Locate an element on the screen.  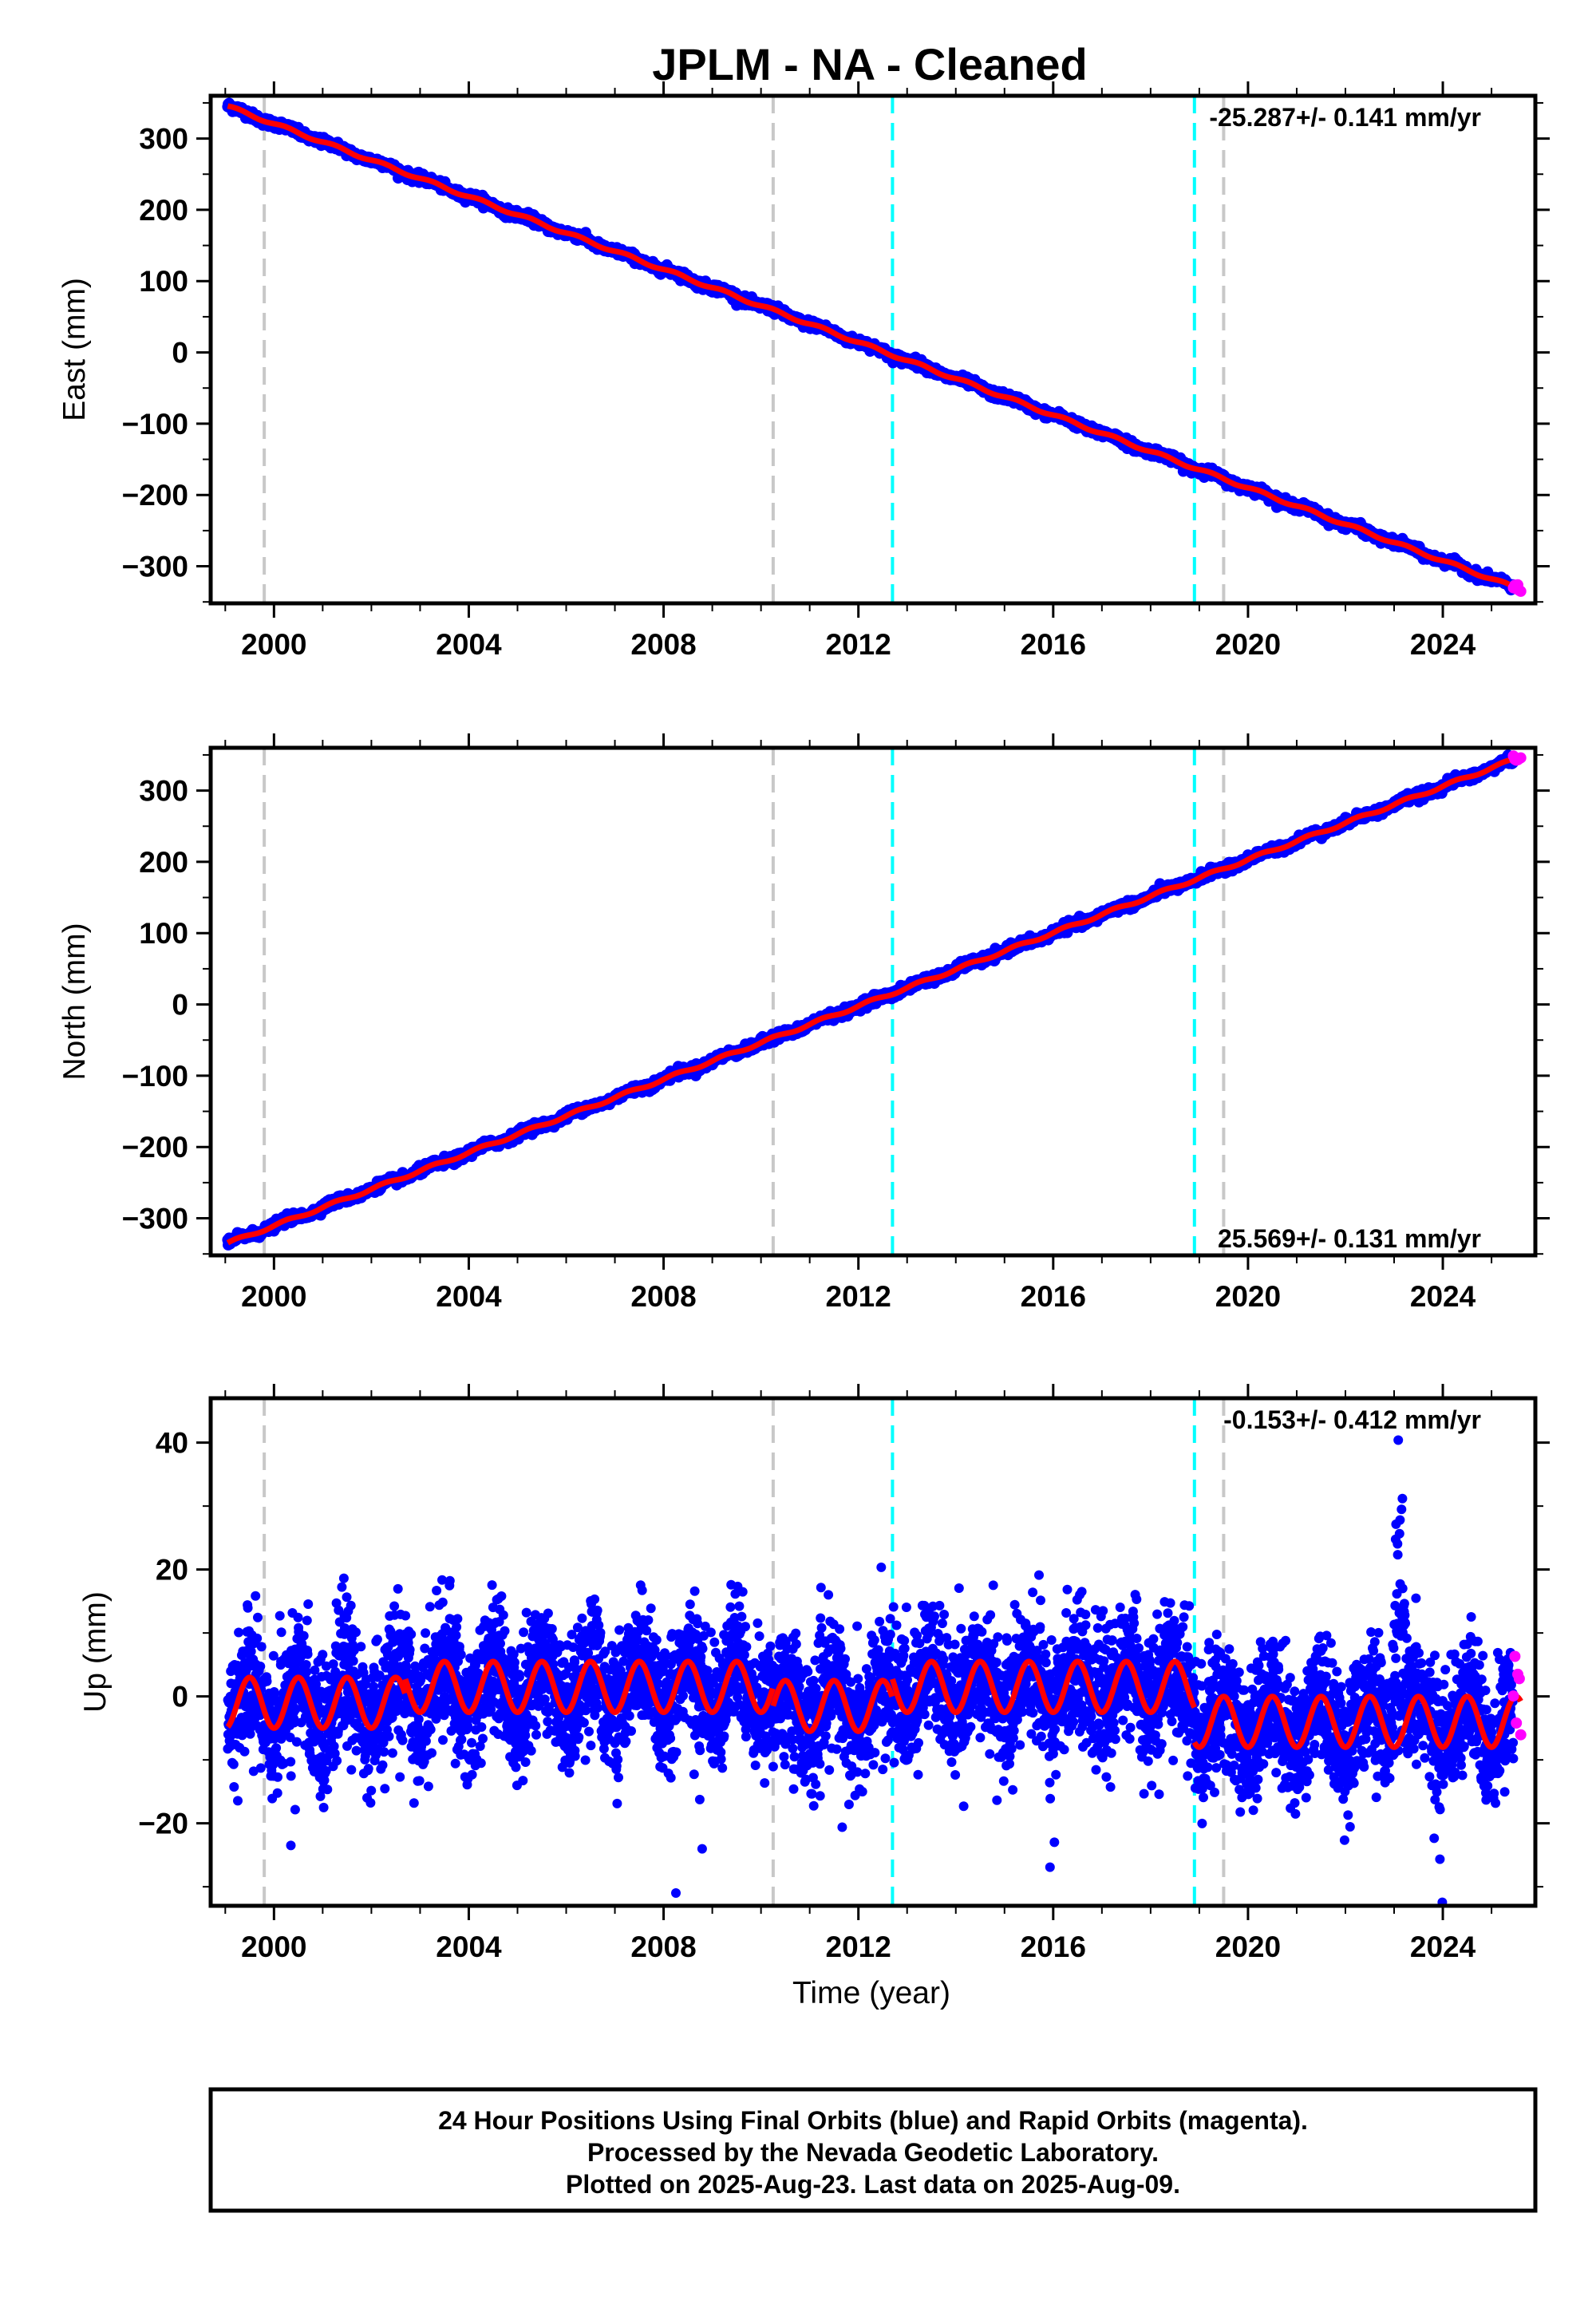
velocity-rate-label: -25.287+/- 0.141 mm/yr is located at coordinates (1345, 117).